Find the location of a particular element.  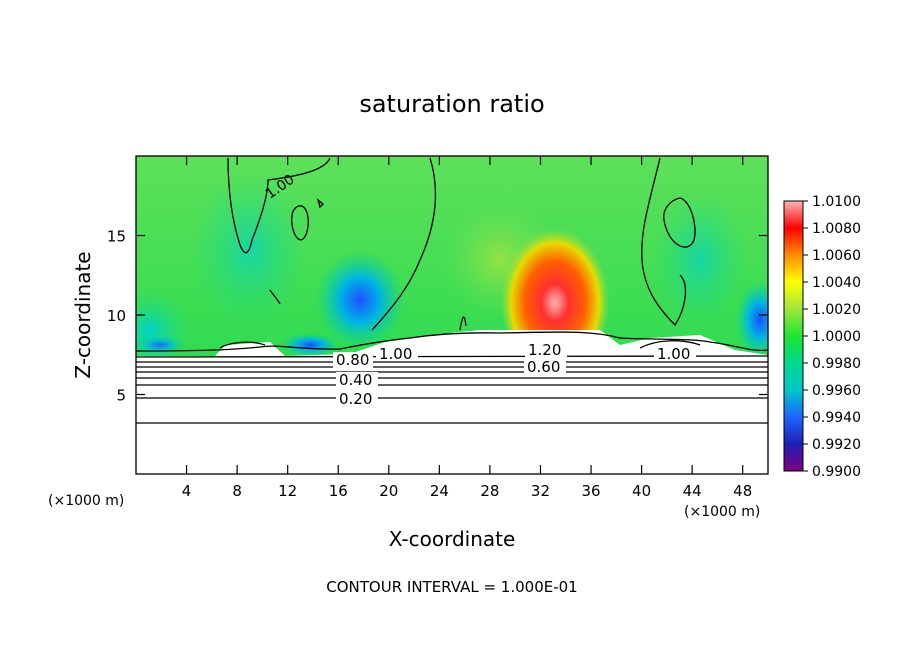

x-tick-label: 28 is located at coordinates (489, 491).